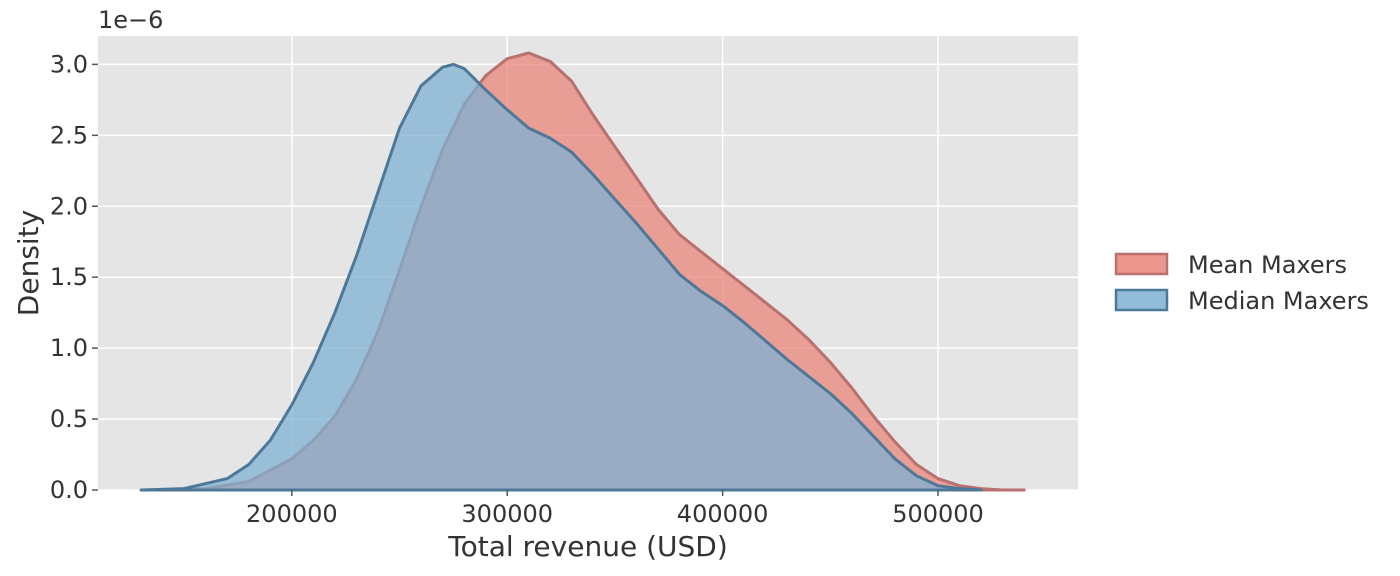  What do you see at coordinates (69, 135) in the screenshot?
I see `y-tick-label: 2.5` at bounding box center [69, 135].